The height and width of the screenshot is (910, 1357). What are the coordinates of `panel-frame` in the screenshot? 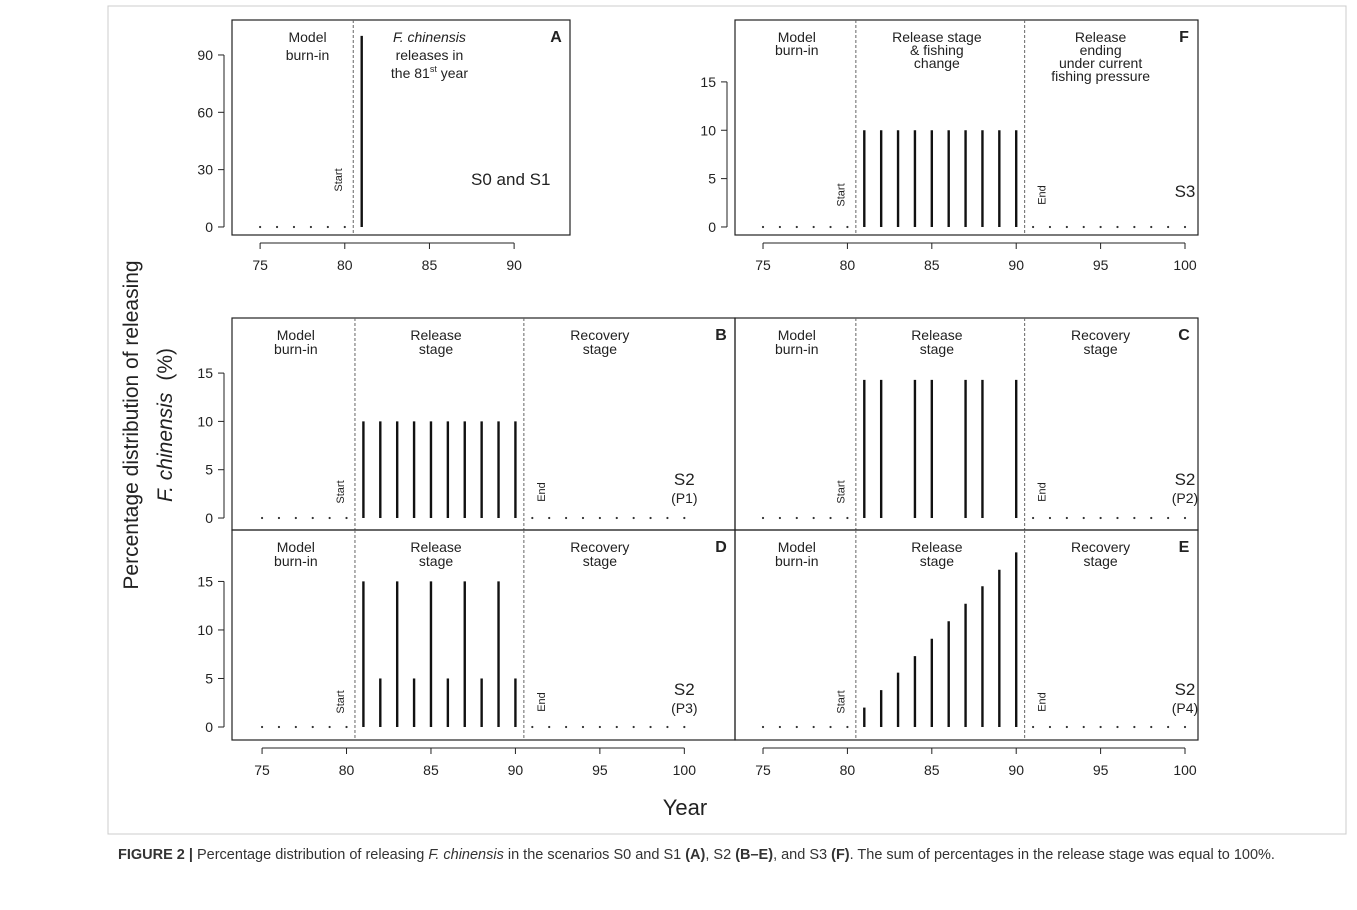 It's located at (966, 635).